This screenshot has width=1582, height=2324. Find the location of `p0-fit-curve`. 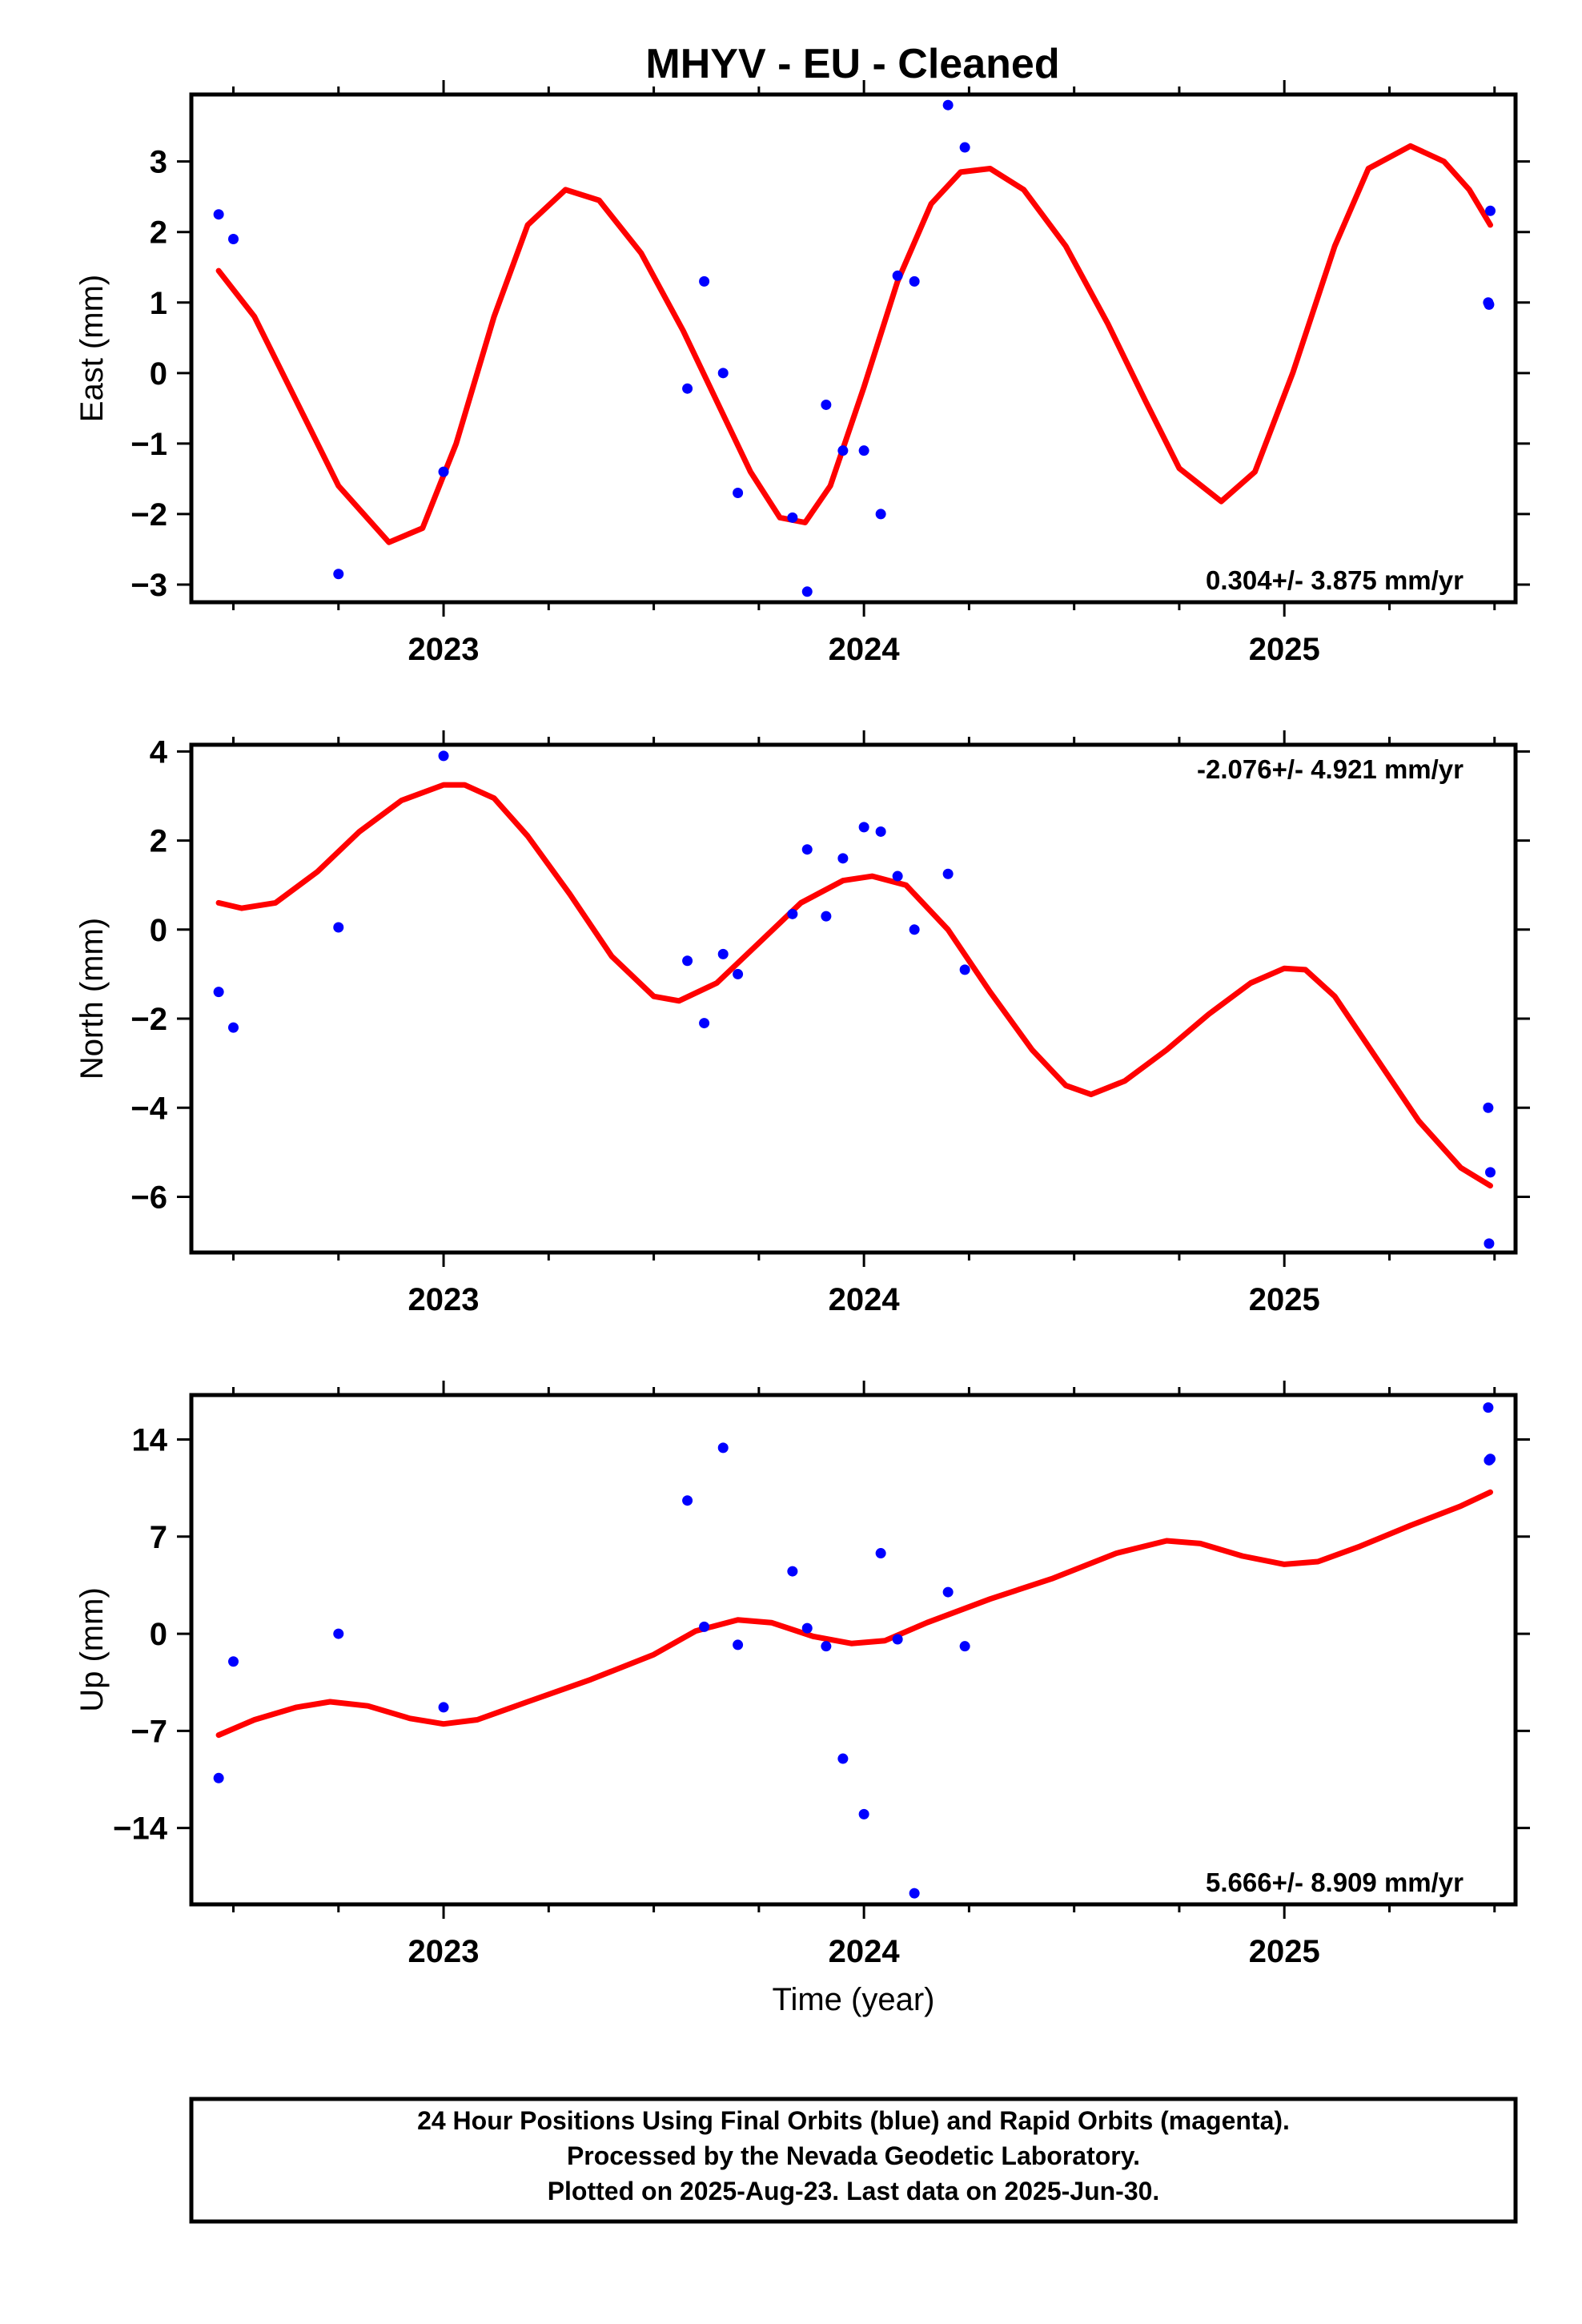

p0-fit-curve is located at coordinates (854, 344).